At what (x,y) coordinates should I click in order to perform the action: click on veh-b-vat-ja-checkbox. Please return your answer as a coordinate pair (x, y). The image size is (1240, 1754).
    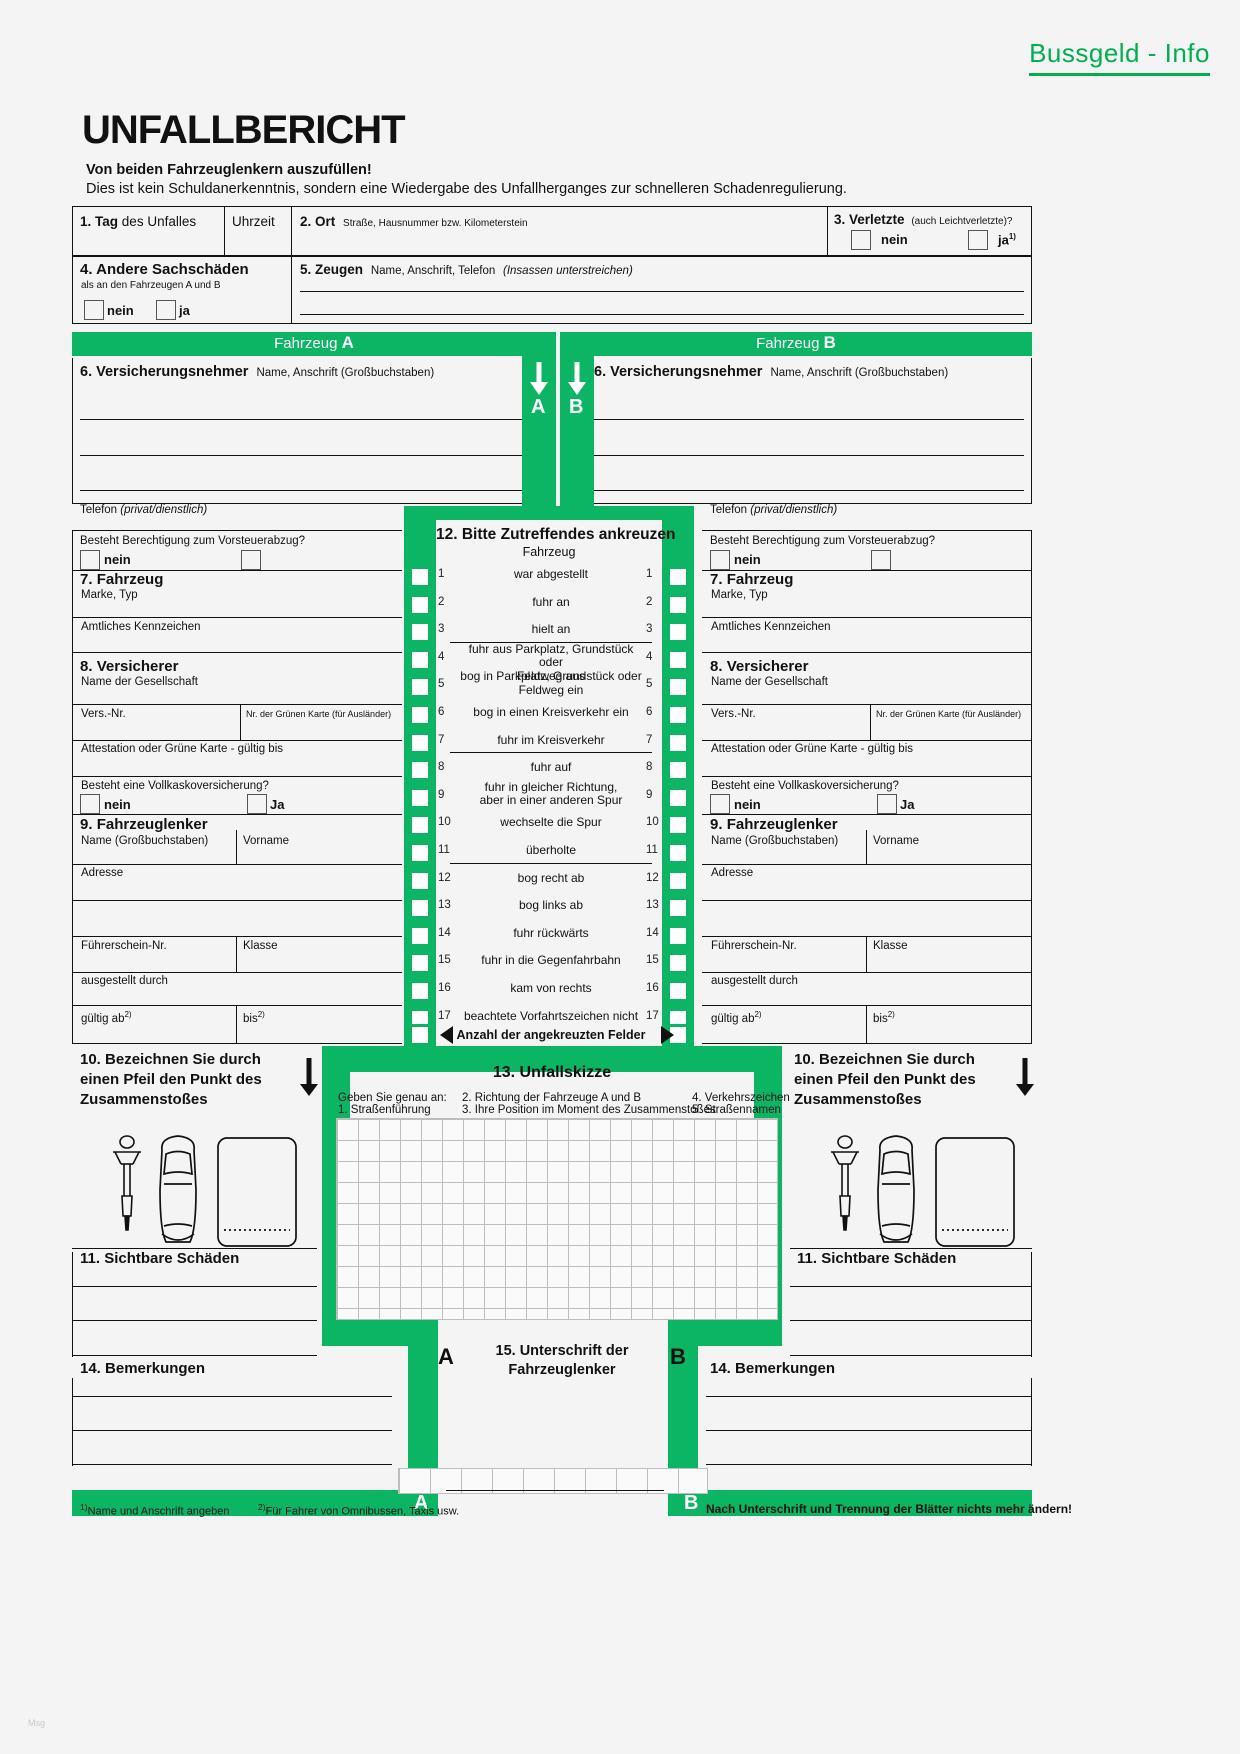
    Looking at the image, I should click on (881, 560).